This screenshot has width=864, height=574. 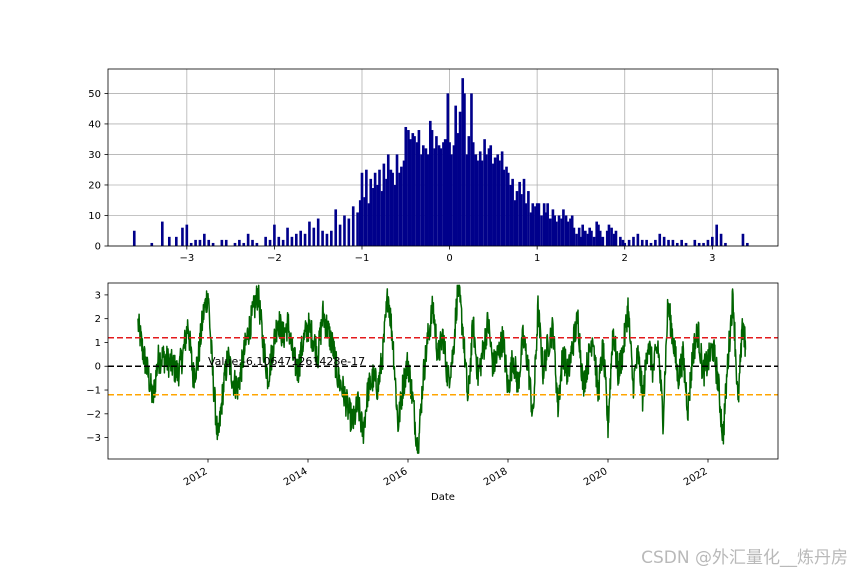 I want to click on ts-xtick-label: 2016, so click(x=396, y=477).